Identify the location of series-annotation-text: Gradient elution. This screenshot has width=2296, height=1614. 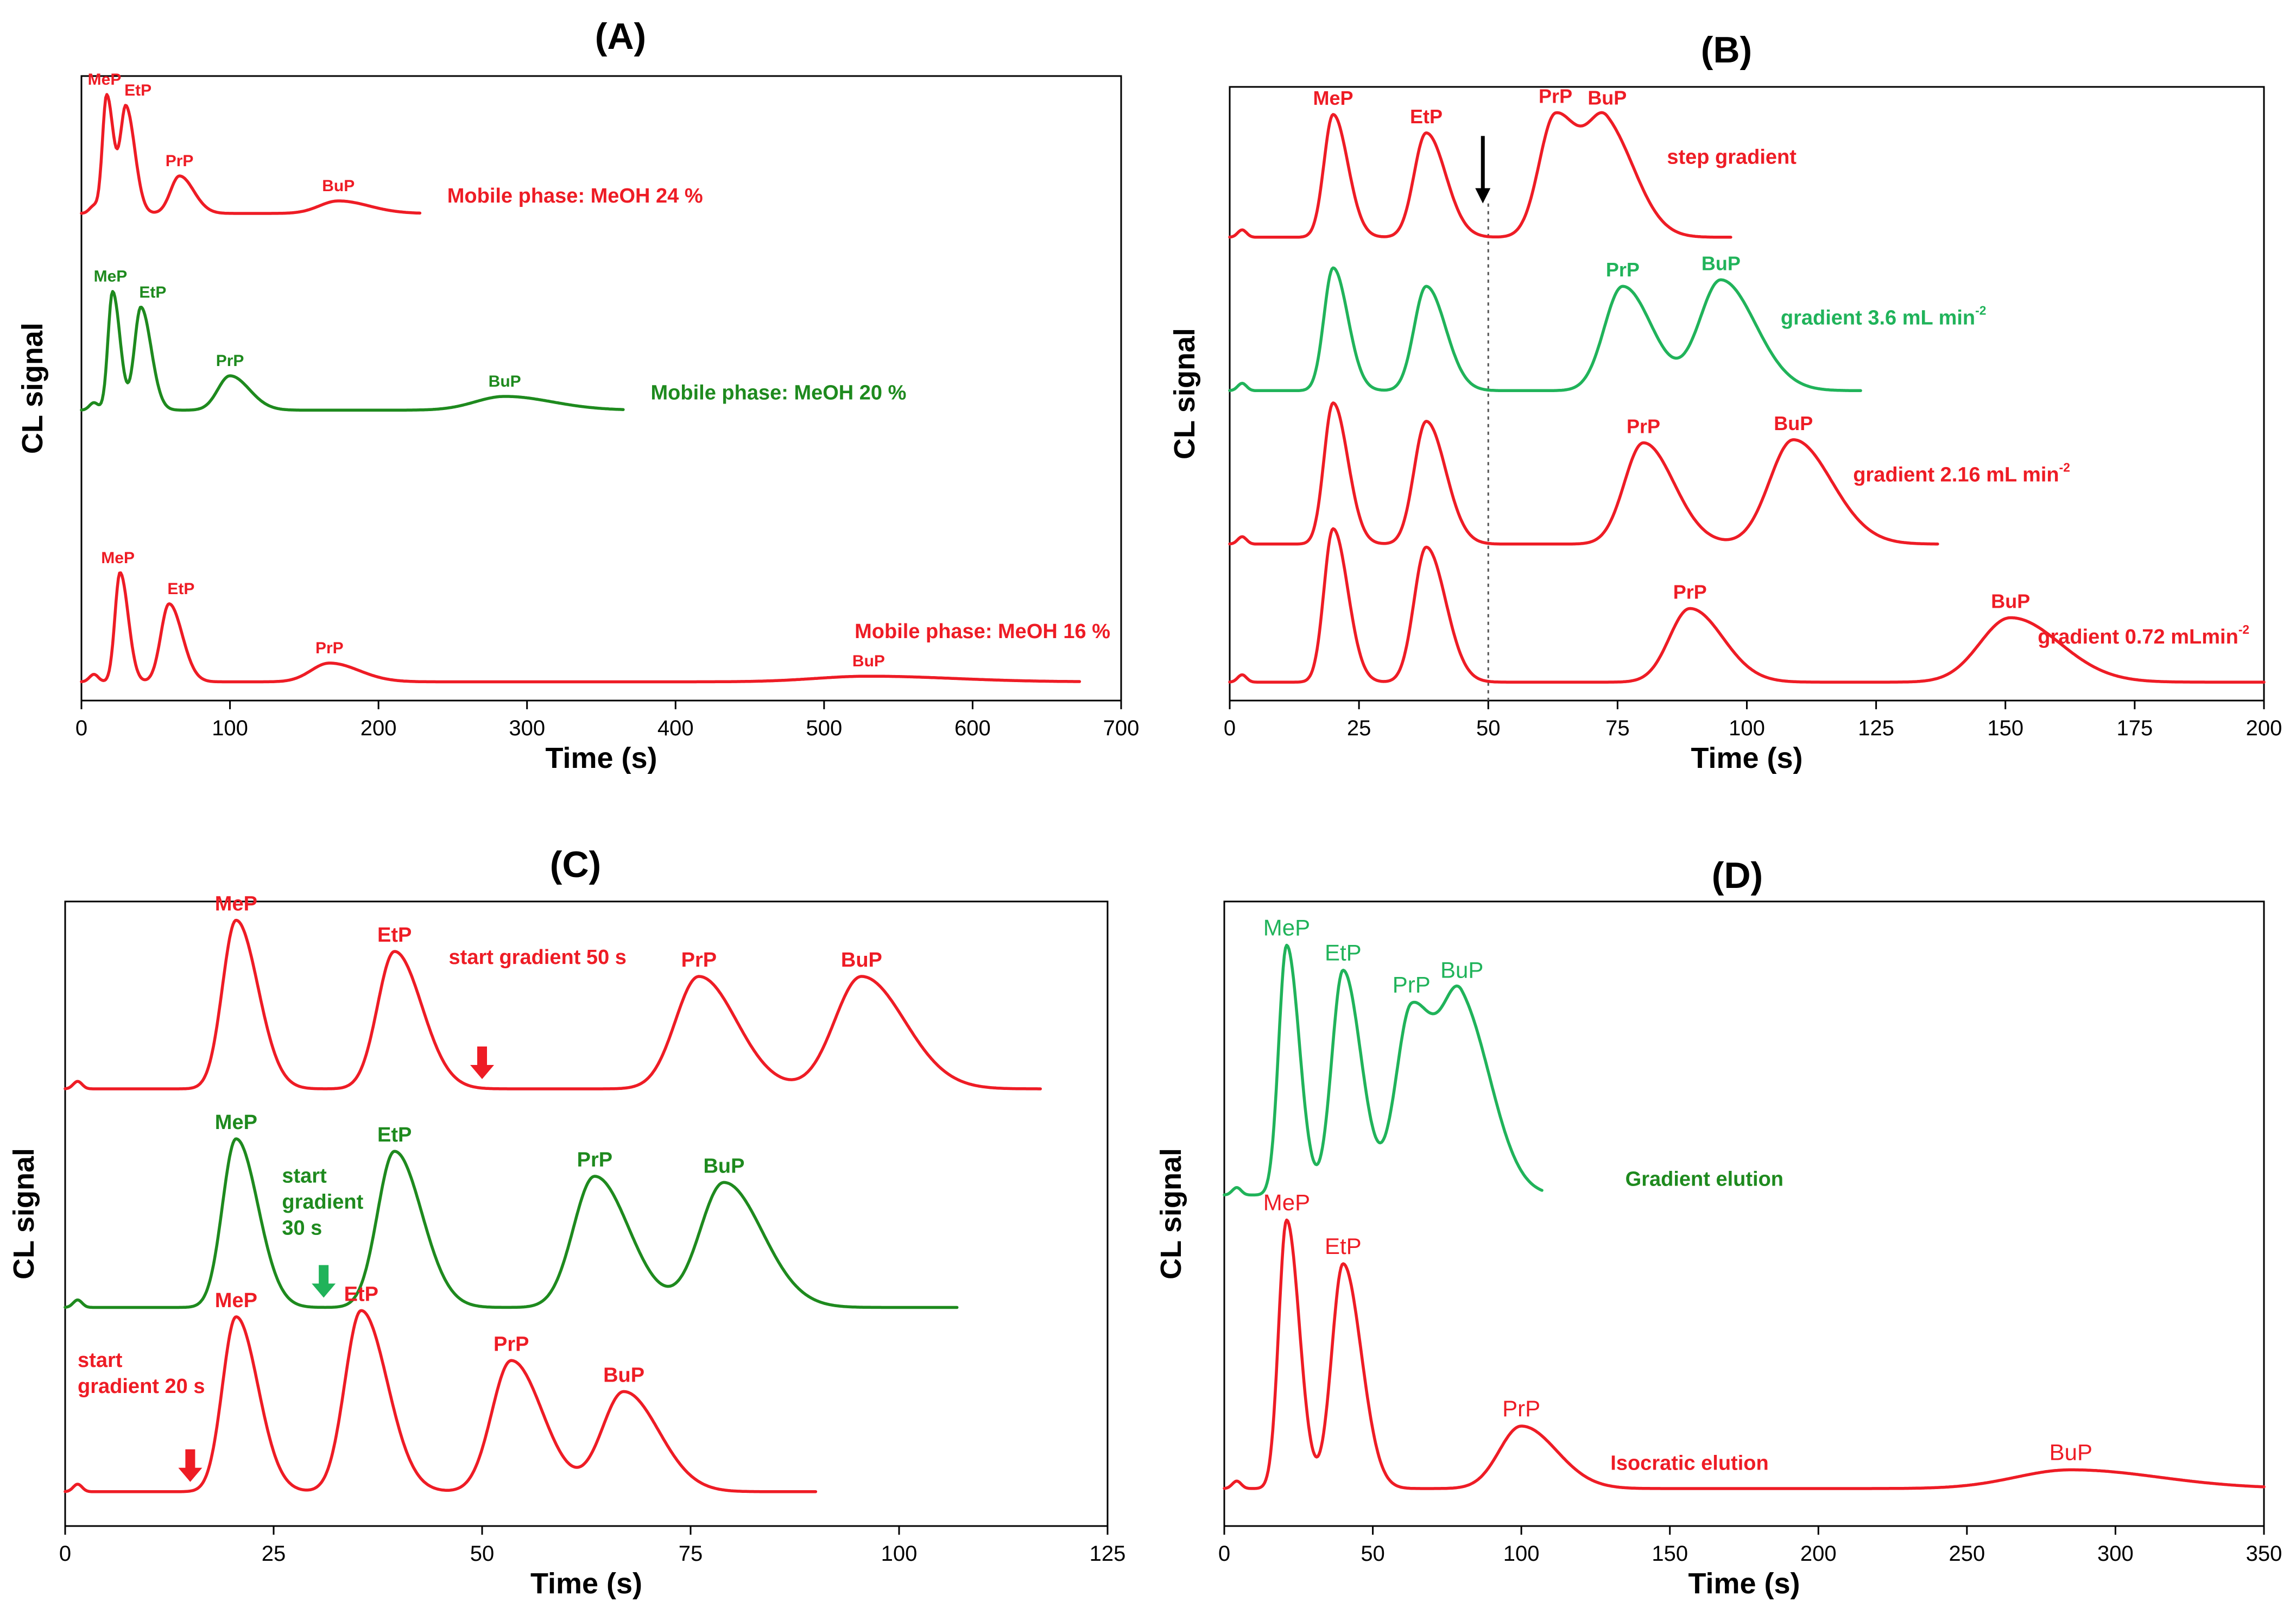
(1704, 1179).